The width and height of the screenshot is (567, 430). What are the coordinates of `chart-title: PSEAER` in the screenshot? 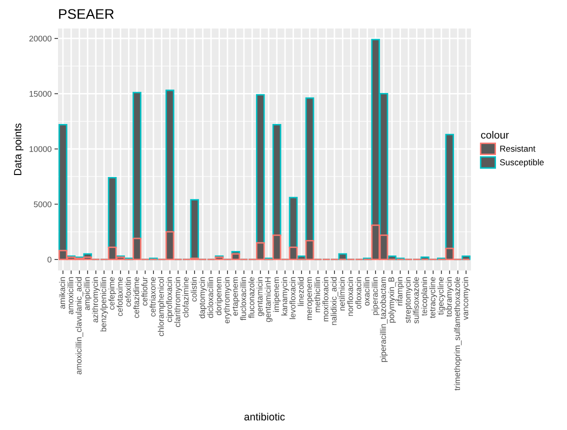 It's located at (86, 14).